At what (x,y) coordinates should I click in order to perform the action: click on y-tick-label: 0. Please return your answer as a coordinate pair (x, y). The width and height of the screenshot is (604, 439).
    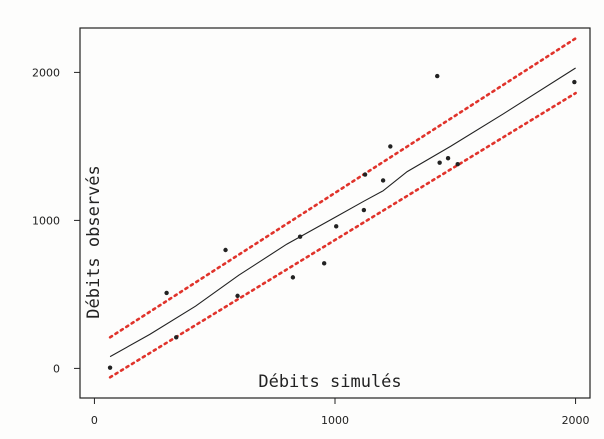
    Looking at the image, I should click on (56, 368).